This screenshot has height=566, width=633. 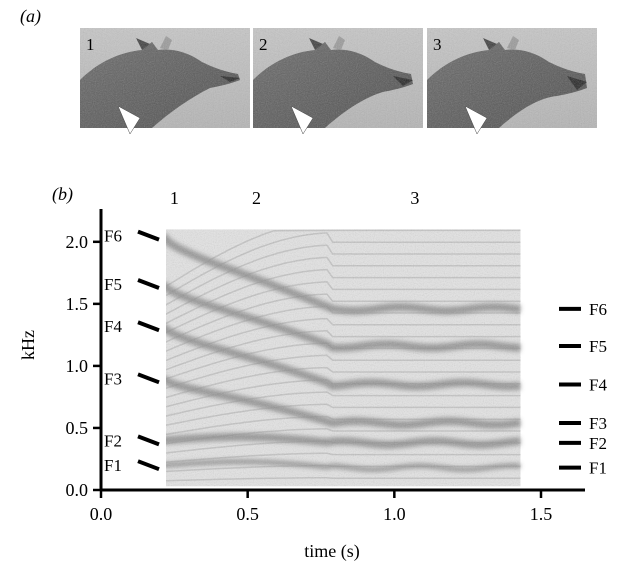 What do you see at coordinates (113, 440) in the screenshot?
I see `formant-start-label: F2` at bounding box center [113, 440].